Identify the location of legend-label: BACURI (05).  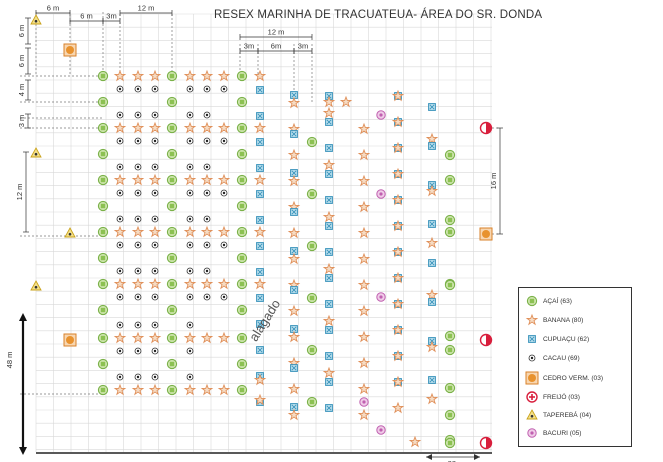
(562, 433).